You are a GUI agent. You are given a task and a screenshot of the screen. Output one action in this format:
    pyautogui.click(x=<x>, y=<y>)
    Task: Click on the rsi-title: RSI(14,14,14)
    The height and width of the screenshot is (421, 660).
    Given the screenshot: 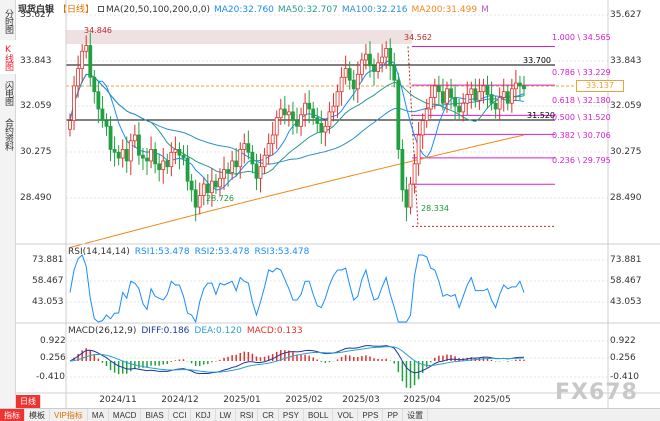 What is the action you would take?
    pyautogui.click(x=99, y=252)
    